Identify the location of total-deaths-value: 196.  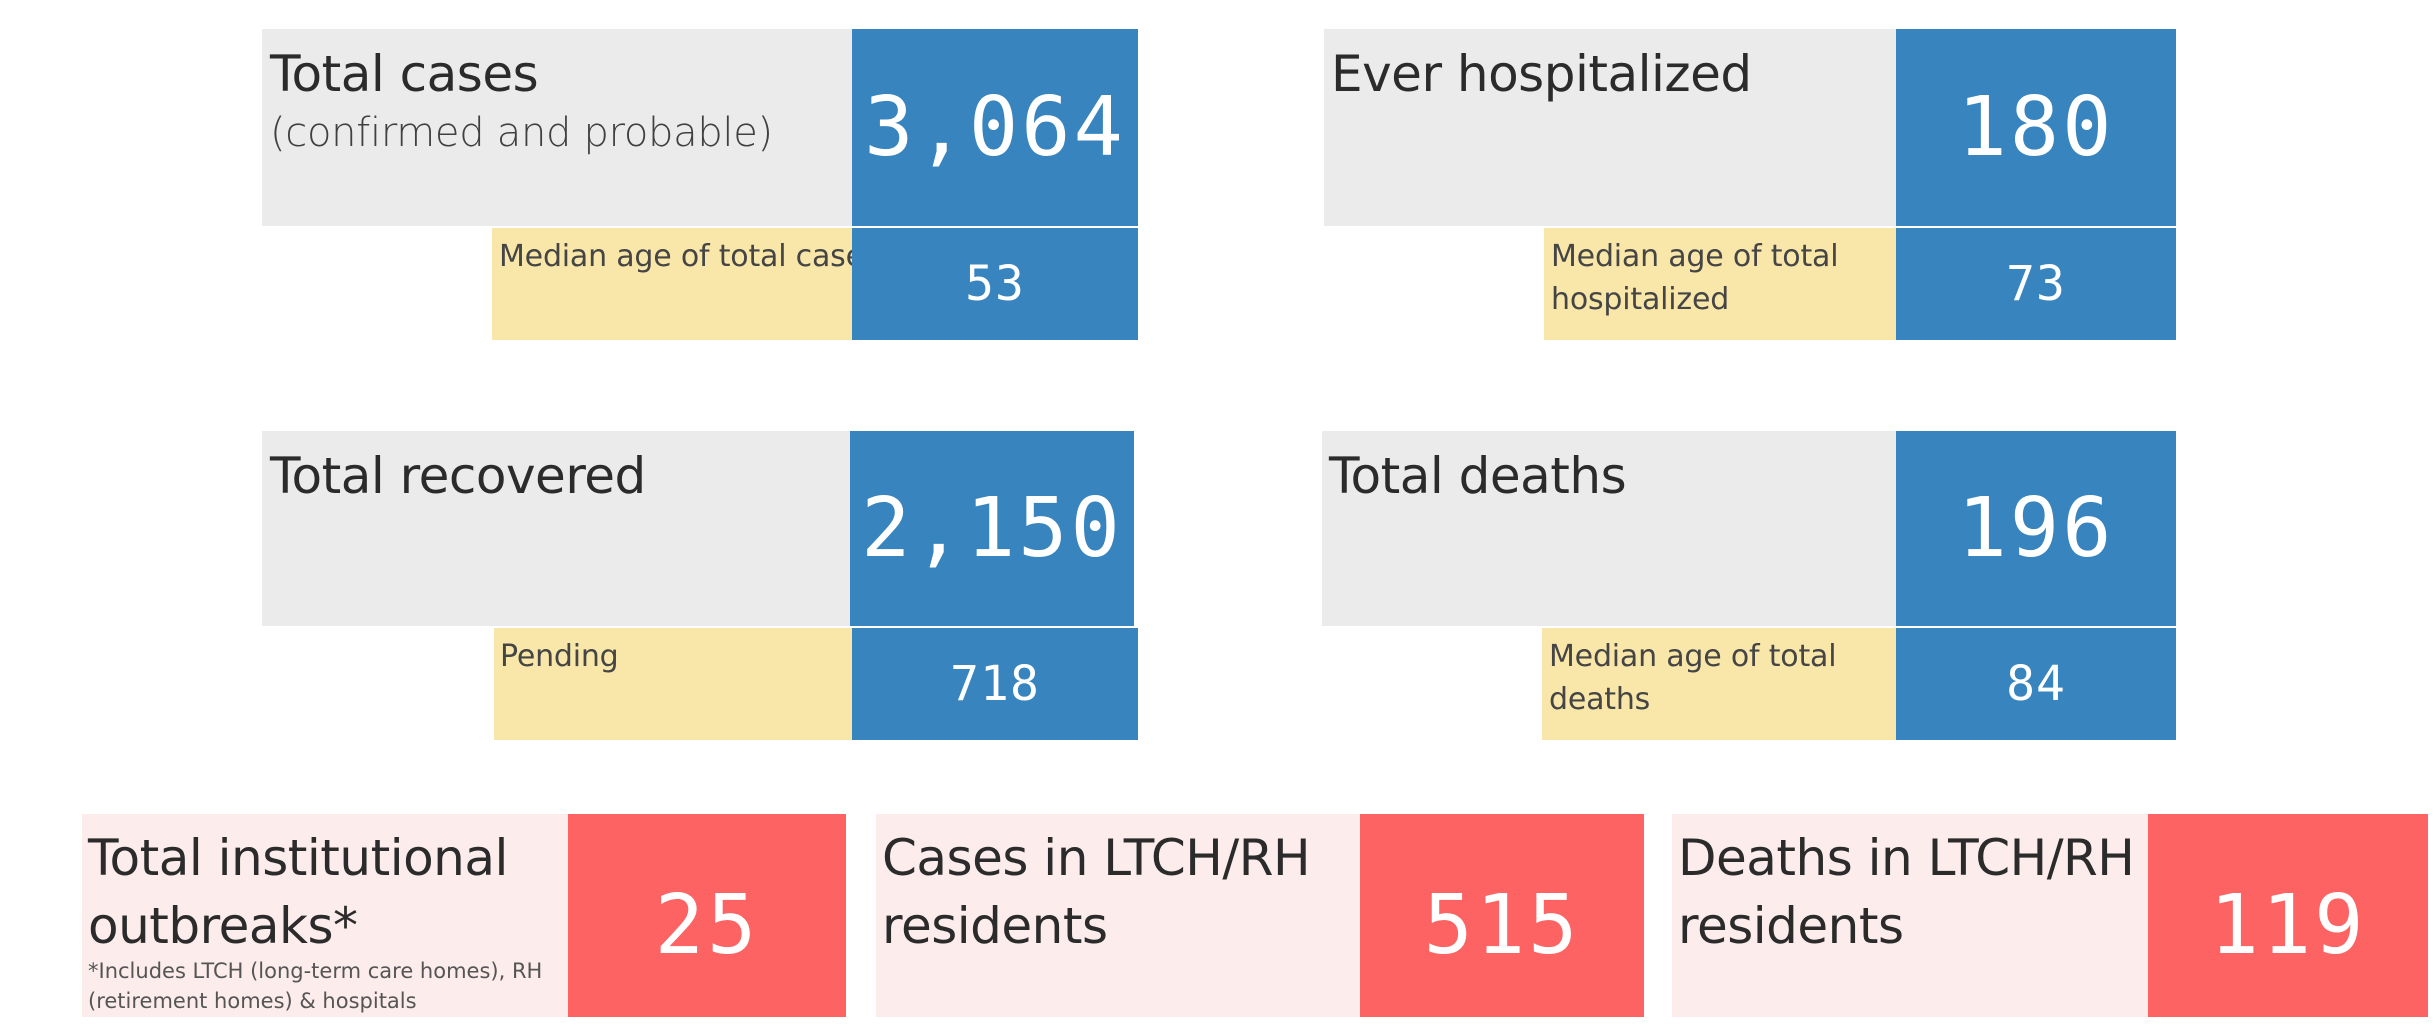
(2036, 528).